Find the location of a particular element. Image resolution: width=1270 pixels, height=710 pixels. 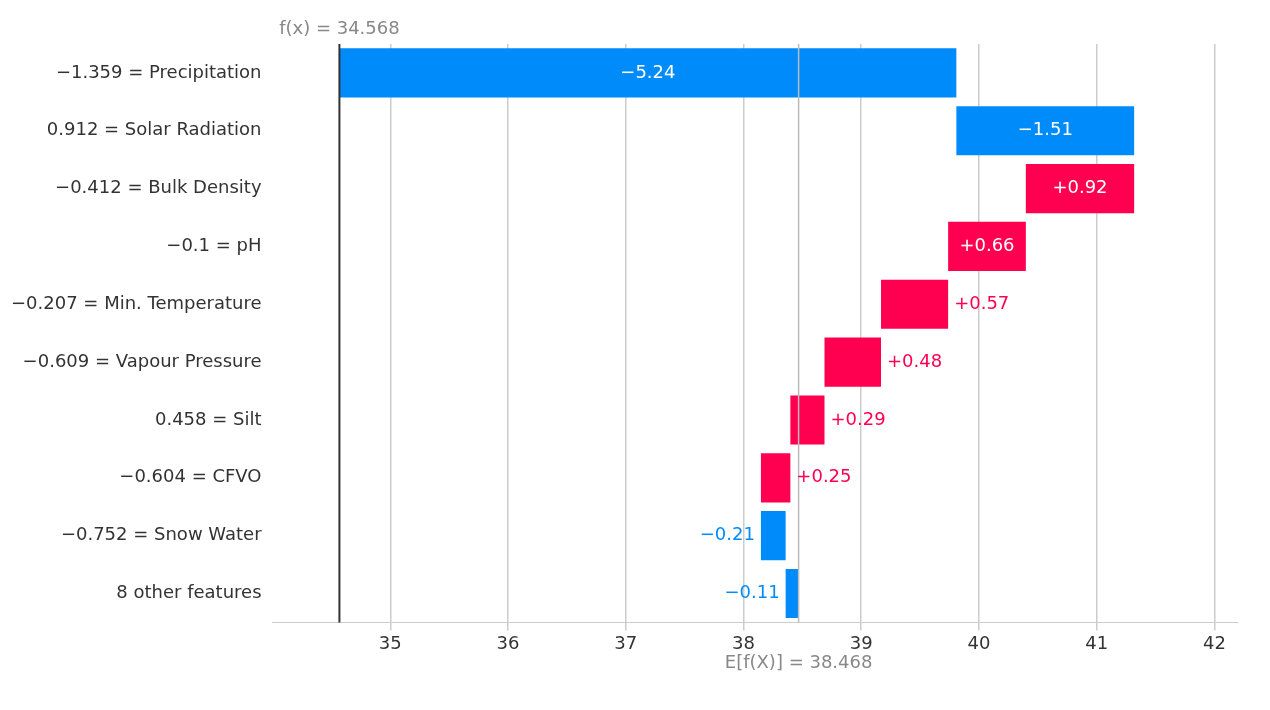

x-tick-label: 37 is located at coordinates (626, 642).